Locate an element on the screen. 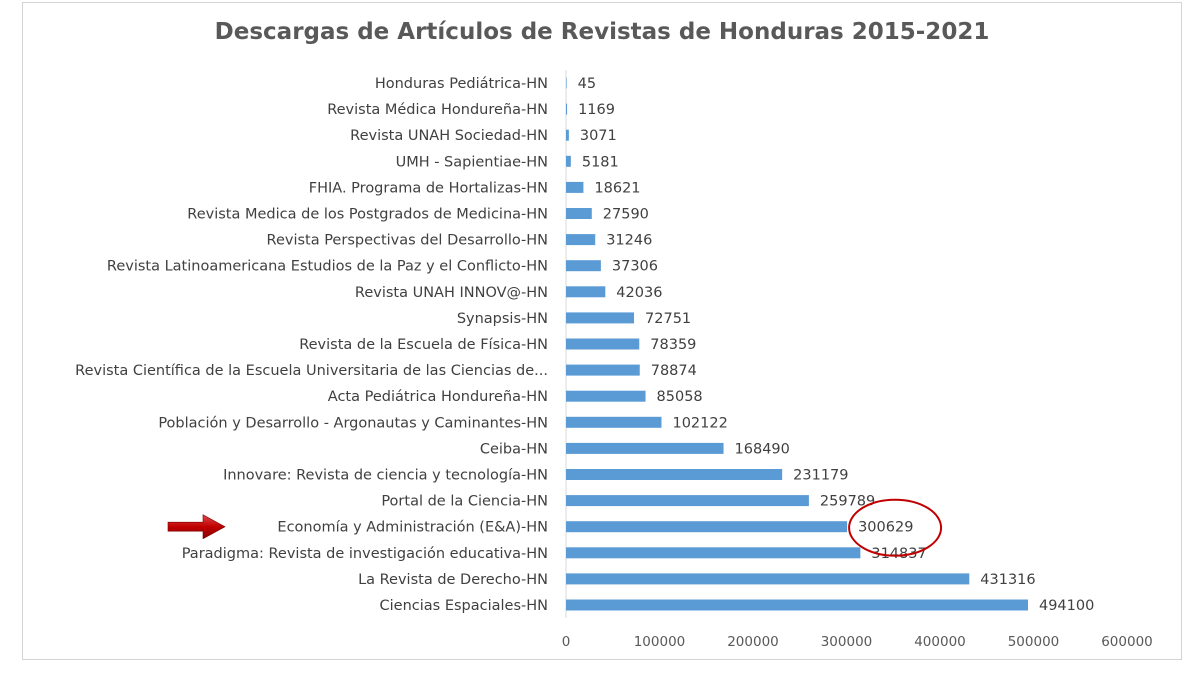 This screenshot has height=681, width=1200. data-label: 102122 is located at coordinates (699, 423).